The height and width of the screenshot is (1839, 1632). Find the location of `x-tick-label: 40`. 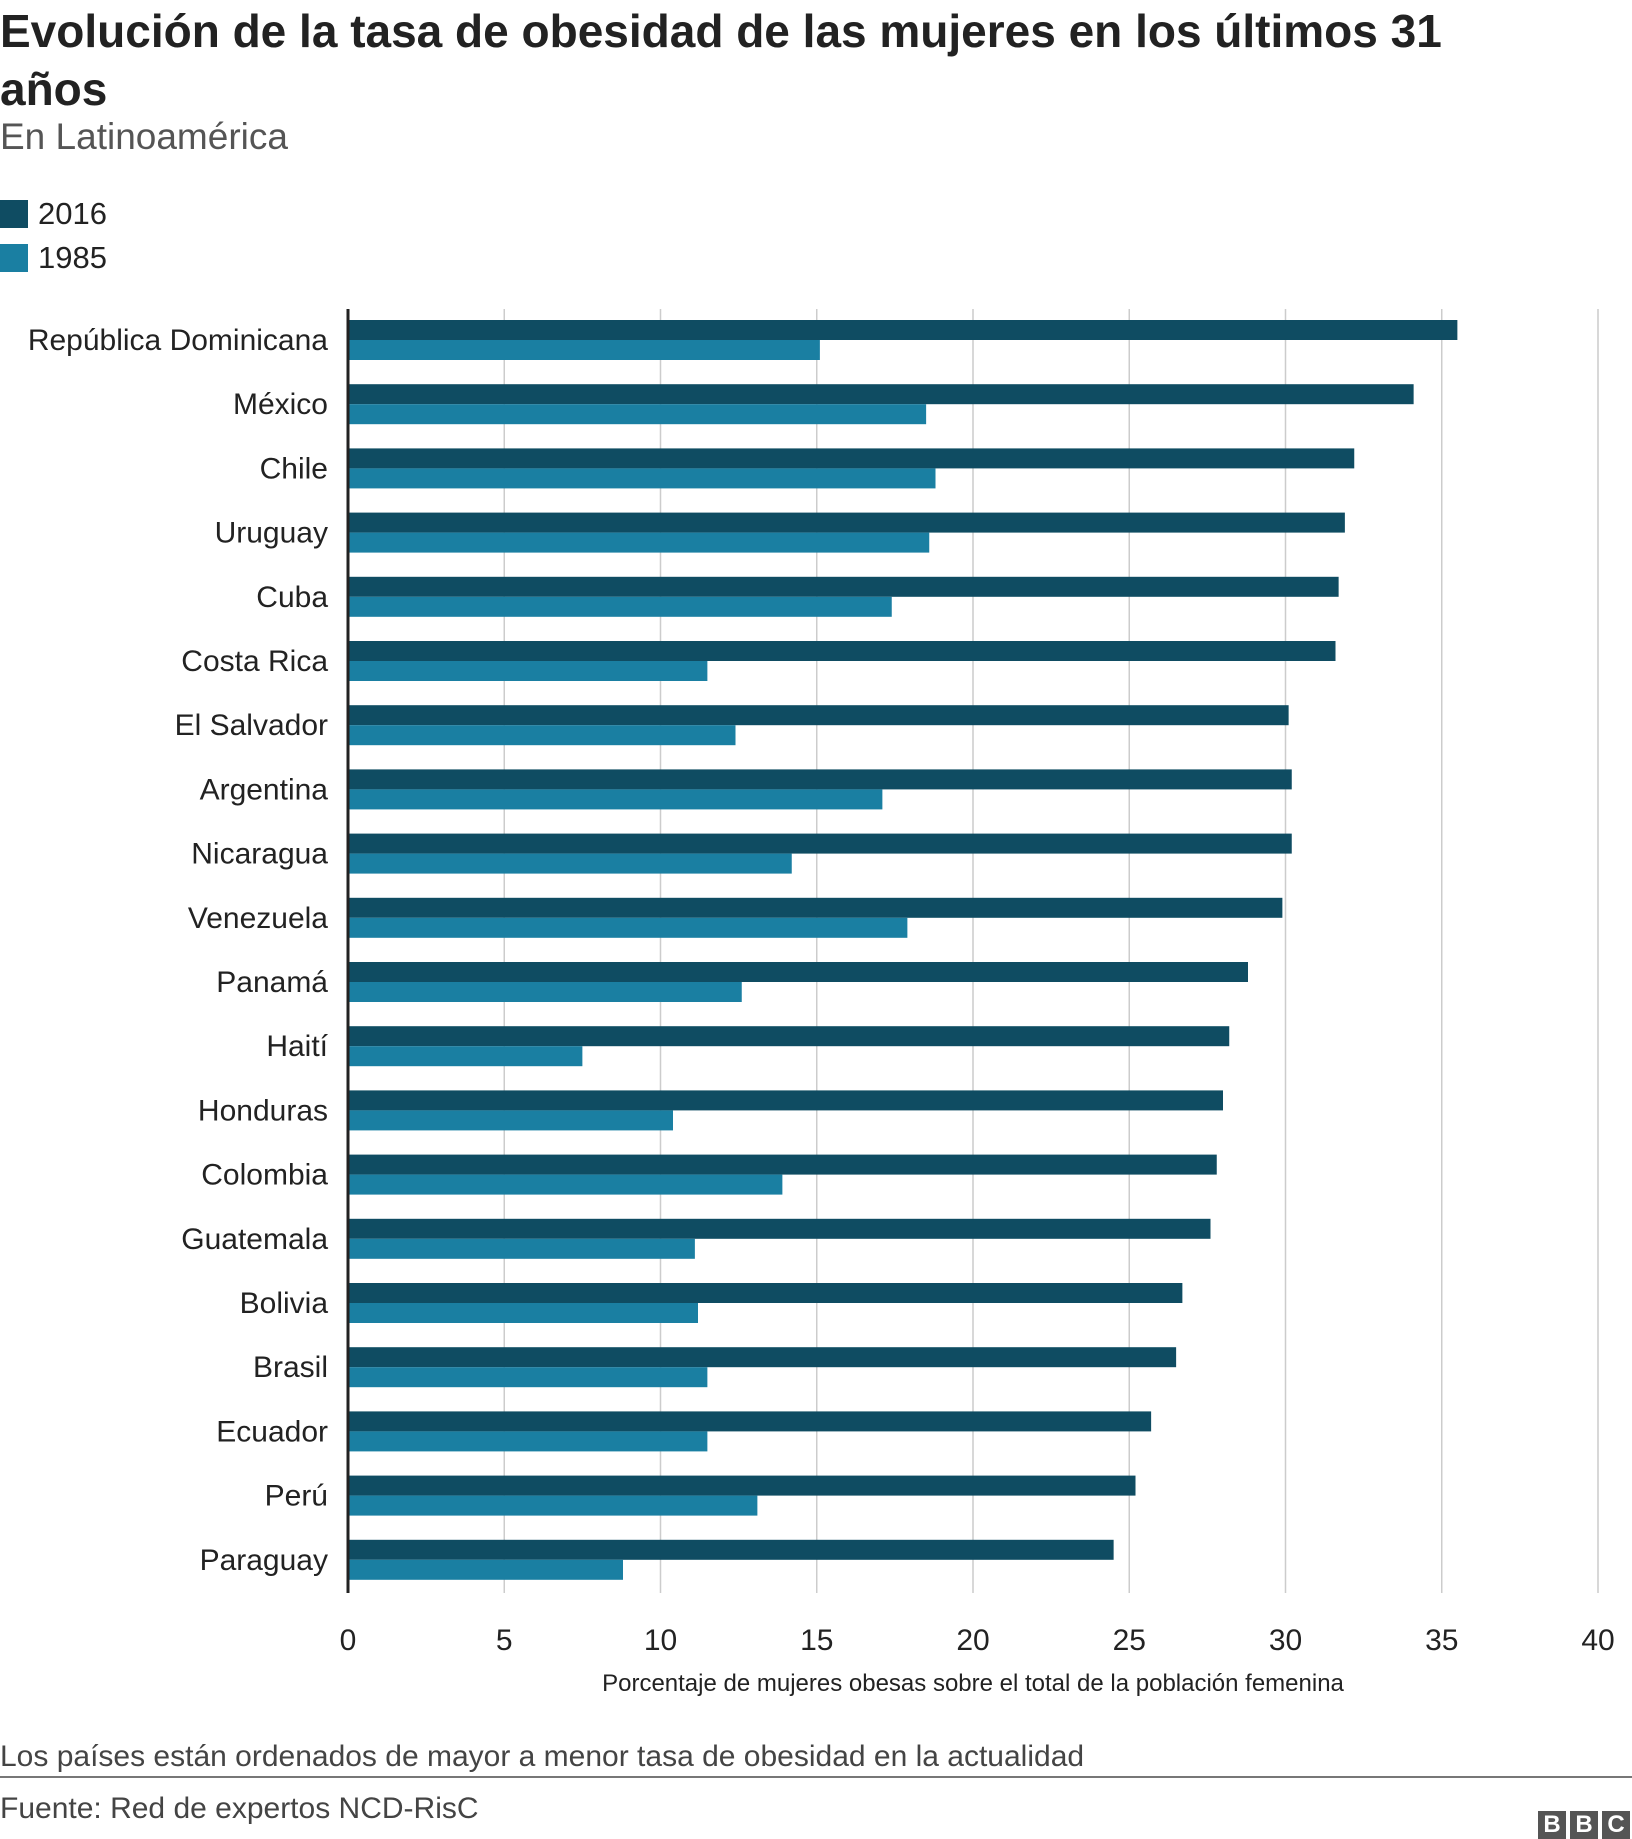

x-tick-label: 40 is located at coordinates (1597, 1640).